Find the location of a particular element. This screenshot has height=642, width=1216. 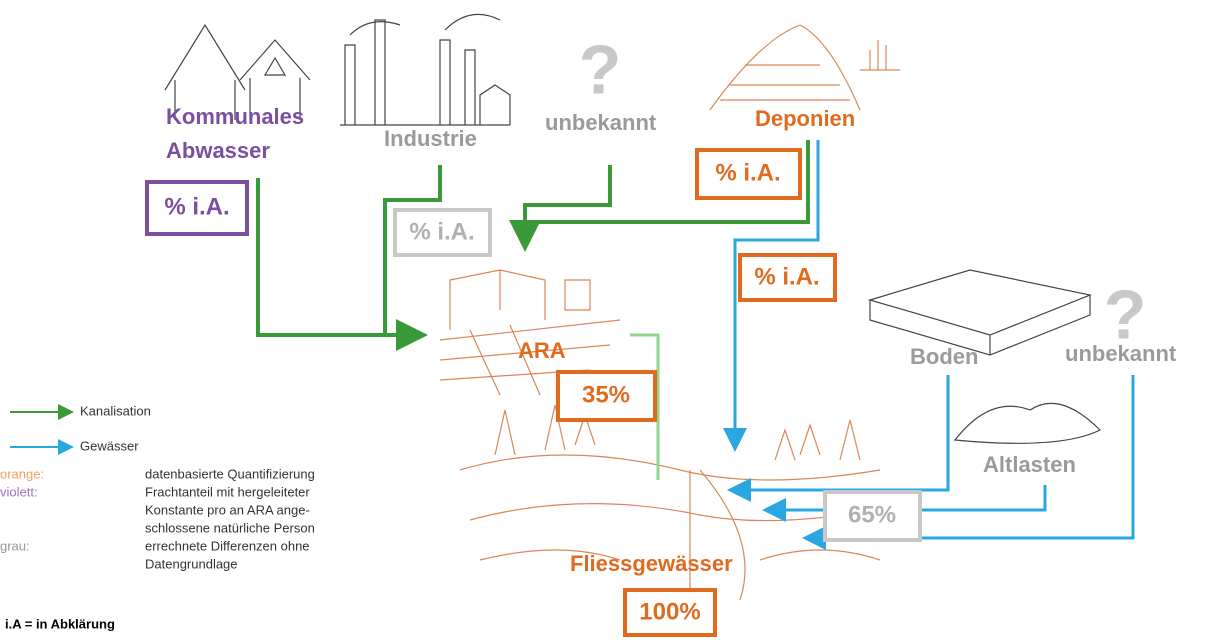

legend-key: orange: is located at coordinates (22, 473).